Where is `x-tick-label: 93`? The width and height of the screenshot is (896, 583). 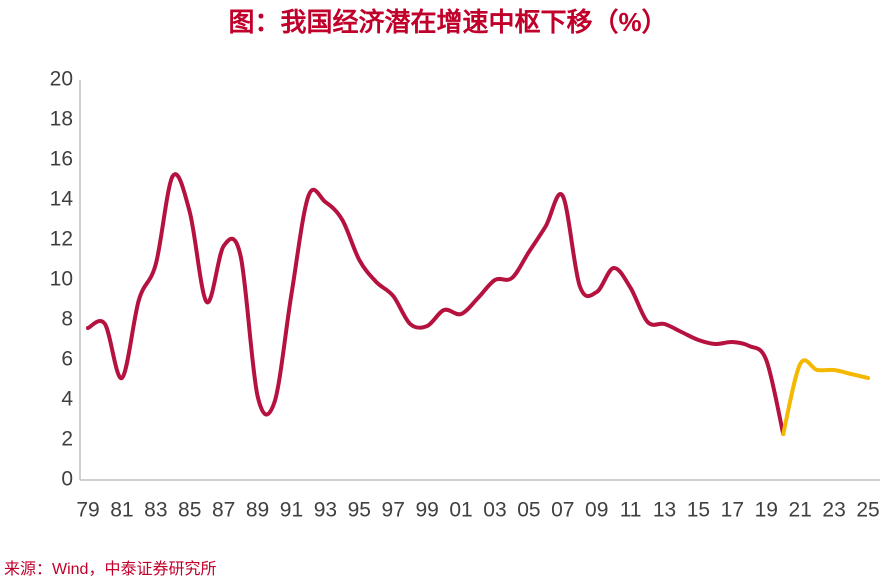
x-tick-label: 93 is located at coordinates (325, 510).